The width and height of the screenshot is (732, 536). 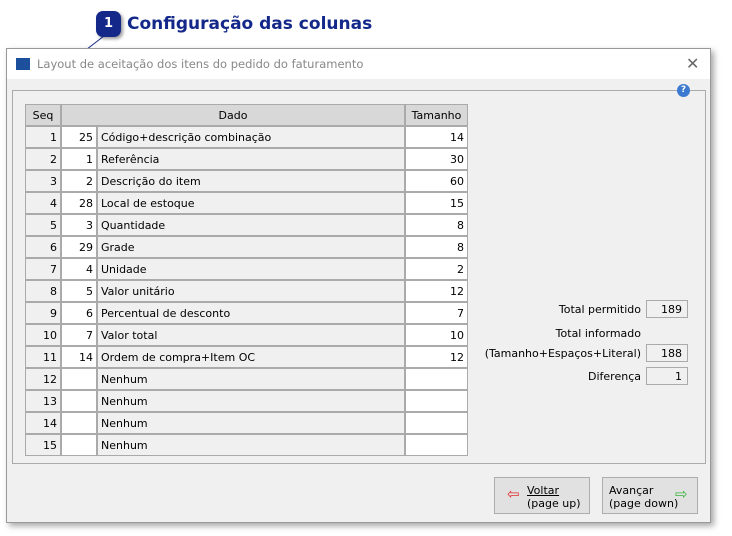 What do you see at coordinates (598, 333) in the screenshot?
I see `total-informado-label: Total informado` at bounding box center [598, 333].